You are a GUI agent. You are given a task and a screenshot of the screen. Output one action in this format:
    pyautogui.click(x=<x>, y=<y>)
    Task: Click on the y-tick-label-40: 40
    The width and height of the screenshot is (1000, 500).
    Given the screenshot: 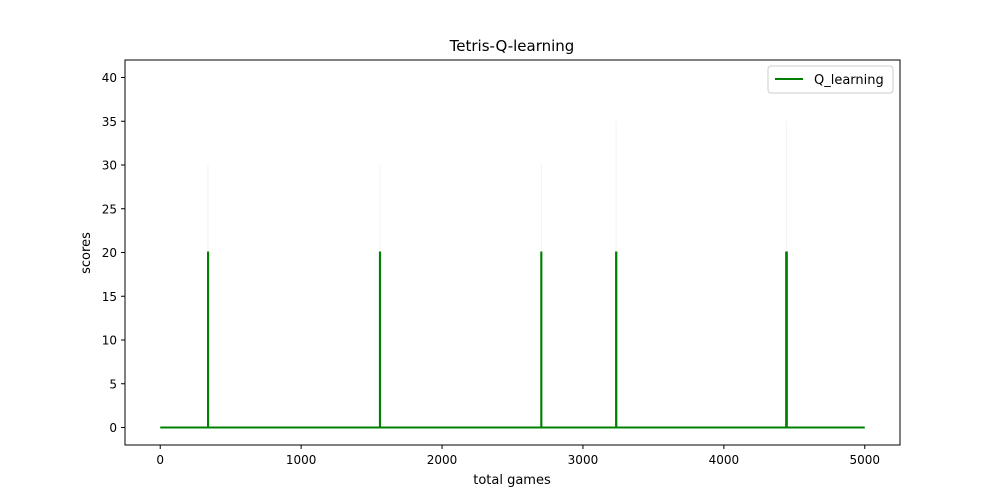 What is the action you would take?
    pyautogui.click(x=109, y=78)
    